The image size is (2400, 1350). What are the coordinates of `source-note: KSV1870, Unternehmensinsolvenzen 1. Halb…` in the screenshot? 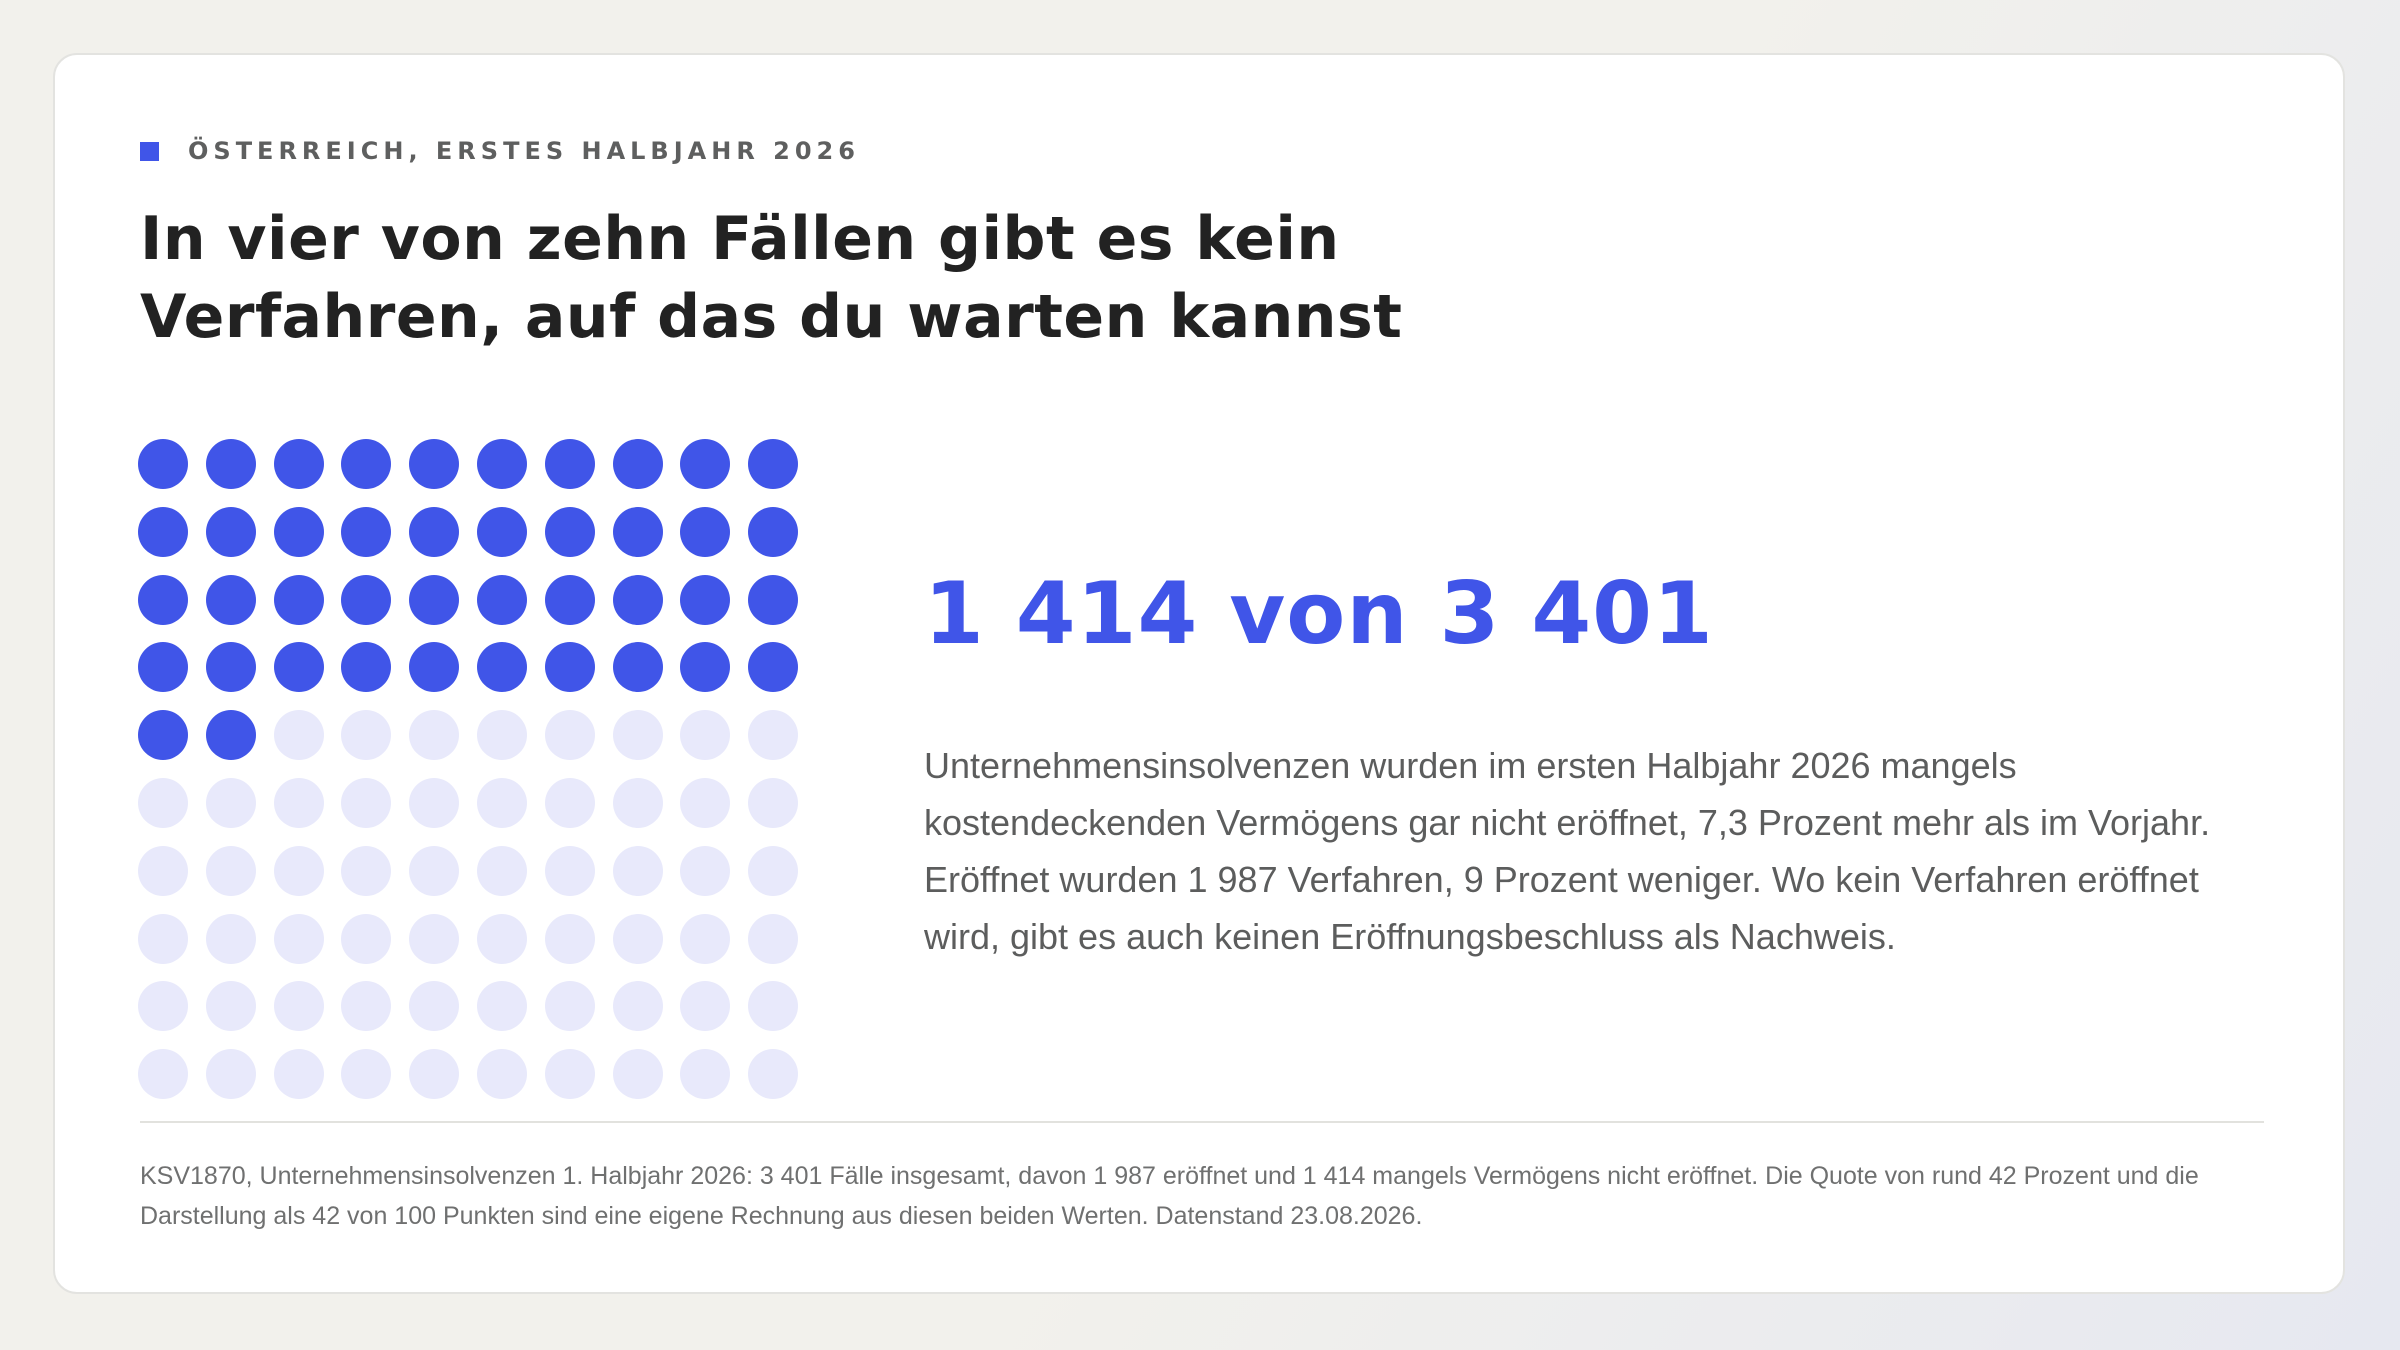 It's located at (1169, 1196).